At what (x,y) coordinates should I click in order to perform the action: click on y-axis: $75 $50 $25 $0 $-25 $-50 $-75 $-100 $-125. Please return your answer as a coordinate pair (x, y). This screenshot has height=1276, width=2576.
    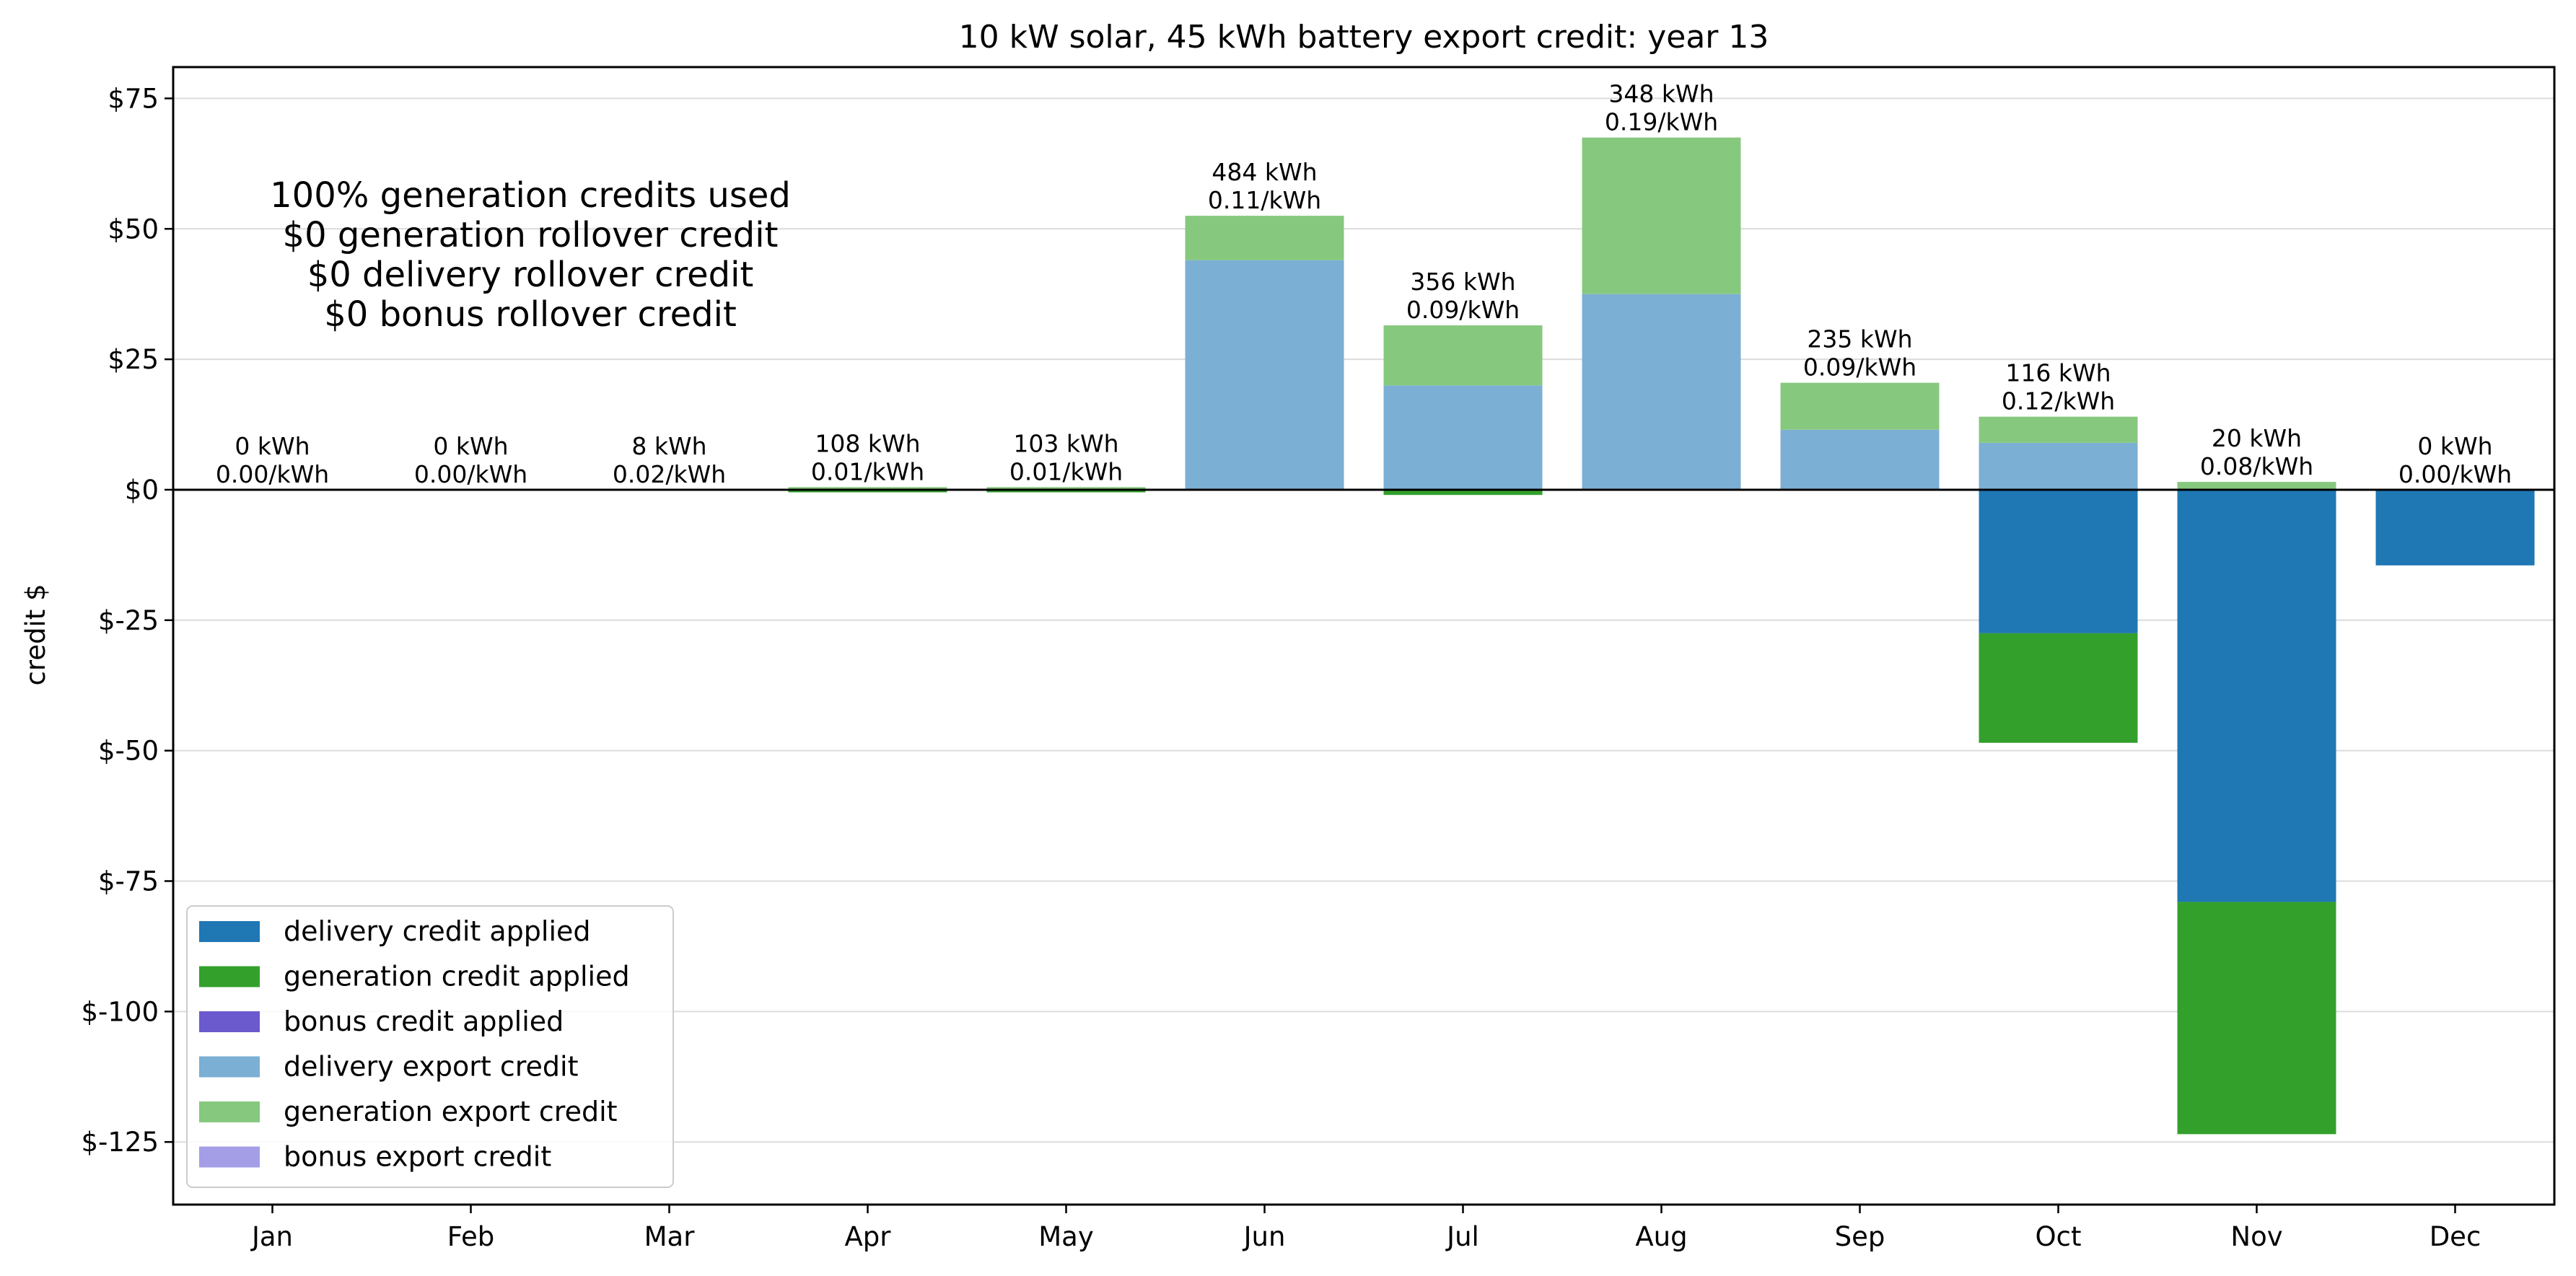
    Looking at the image, I should click on (127, 620).